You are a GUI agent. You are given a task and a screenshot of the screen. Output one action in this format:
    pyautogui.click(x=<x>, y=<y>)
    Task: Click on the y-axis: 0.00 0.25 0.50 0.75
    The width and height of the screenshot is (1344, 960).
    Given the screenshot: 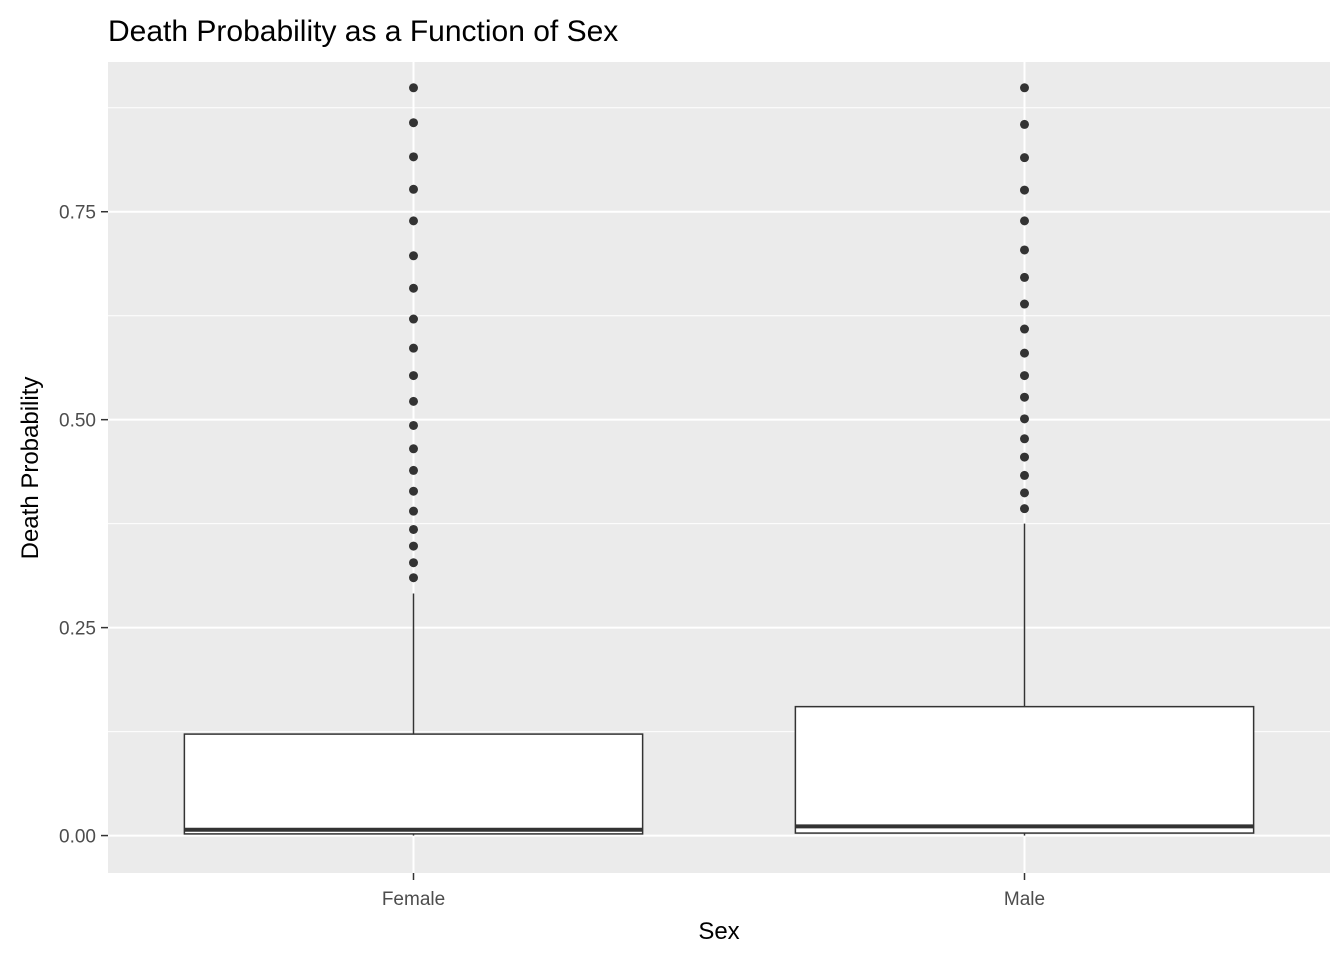 What is the action you would take?
    pyautogui.click(x=83, y=525)
    